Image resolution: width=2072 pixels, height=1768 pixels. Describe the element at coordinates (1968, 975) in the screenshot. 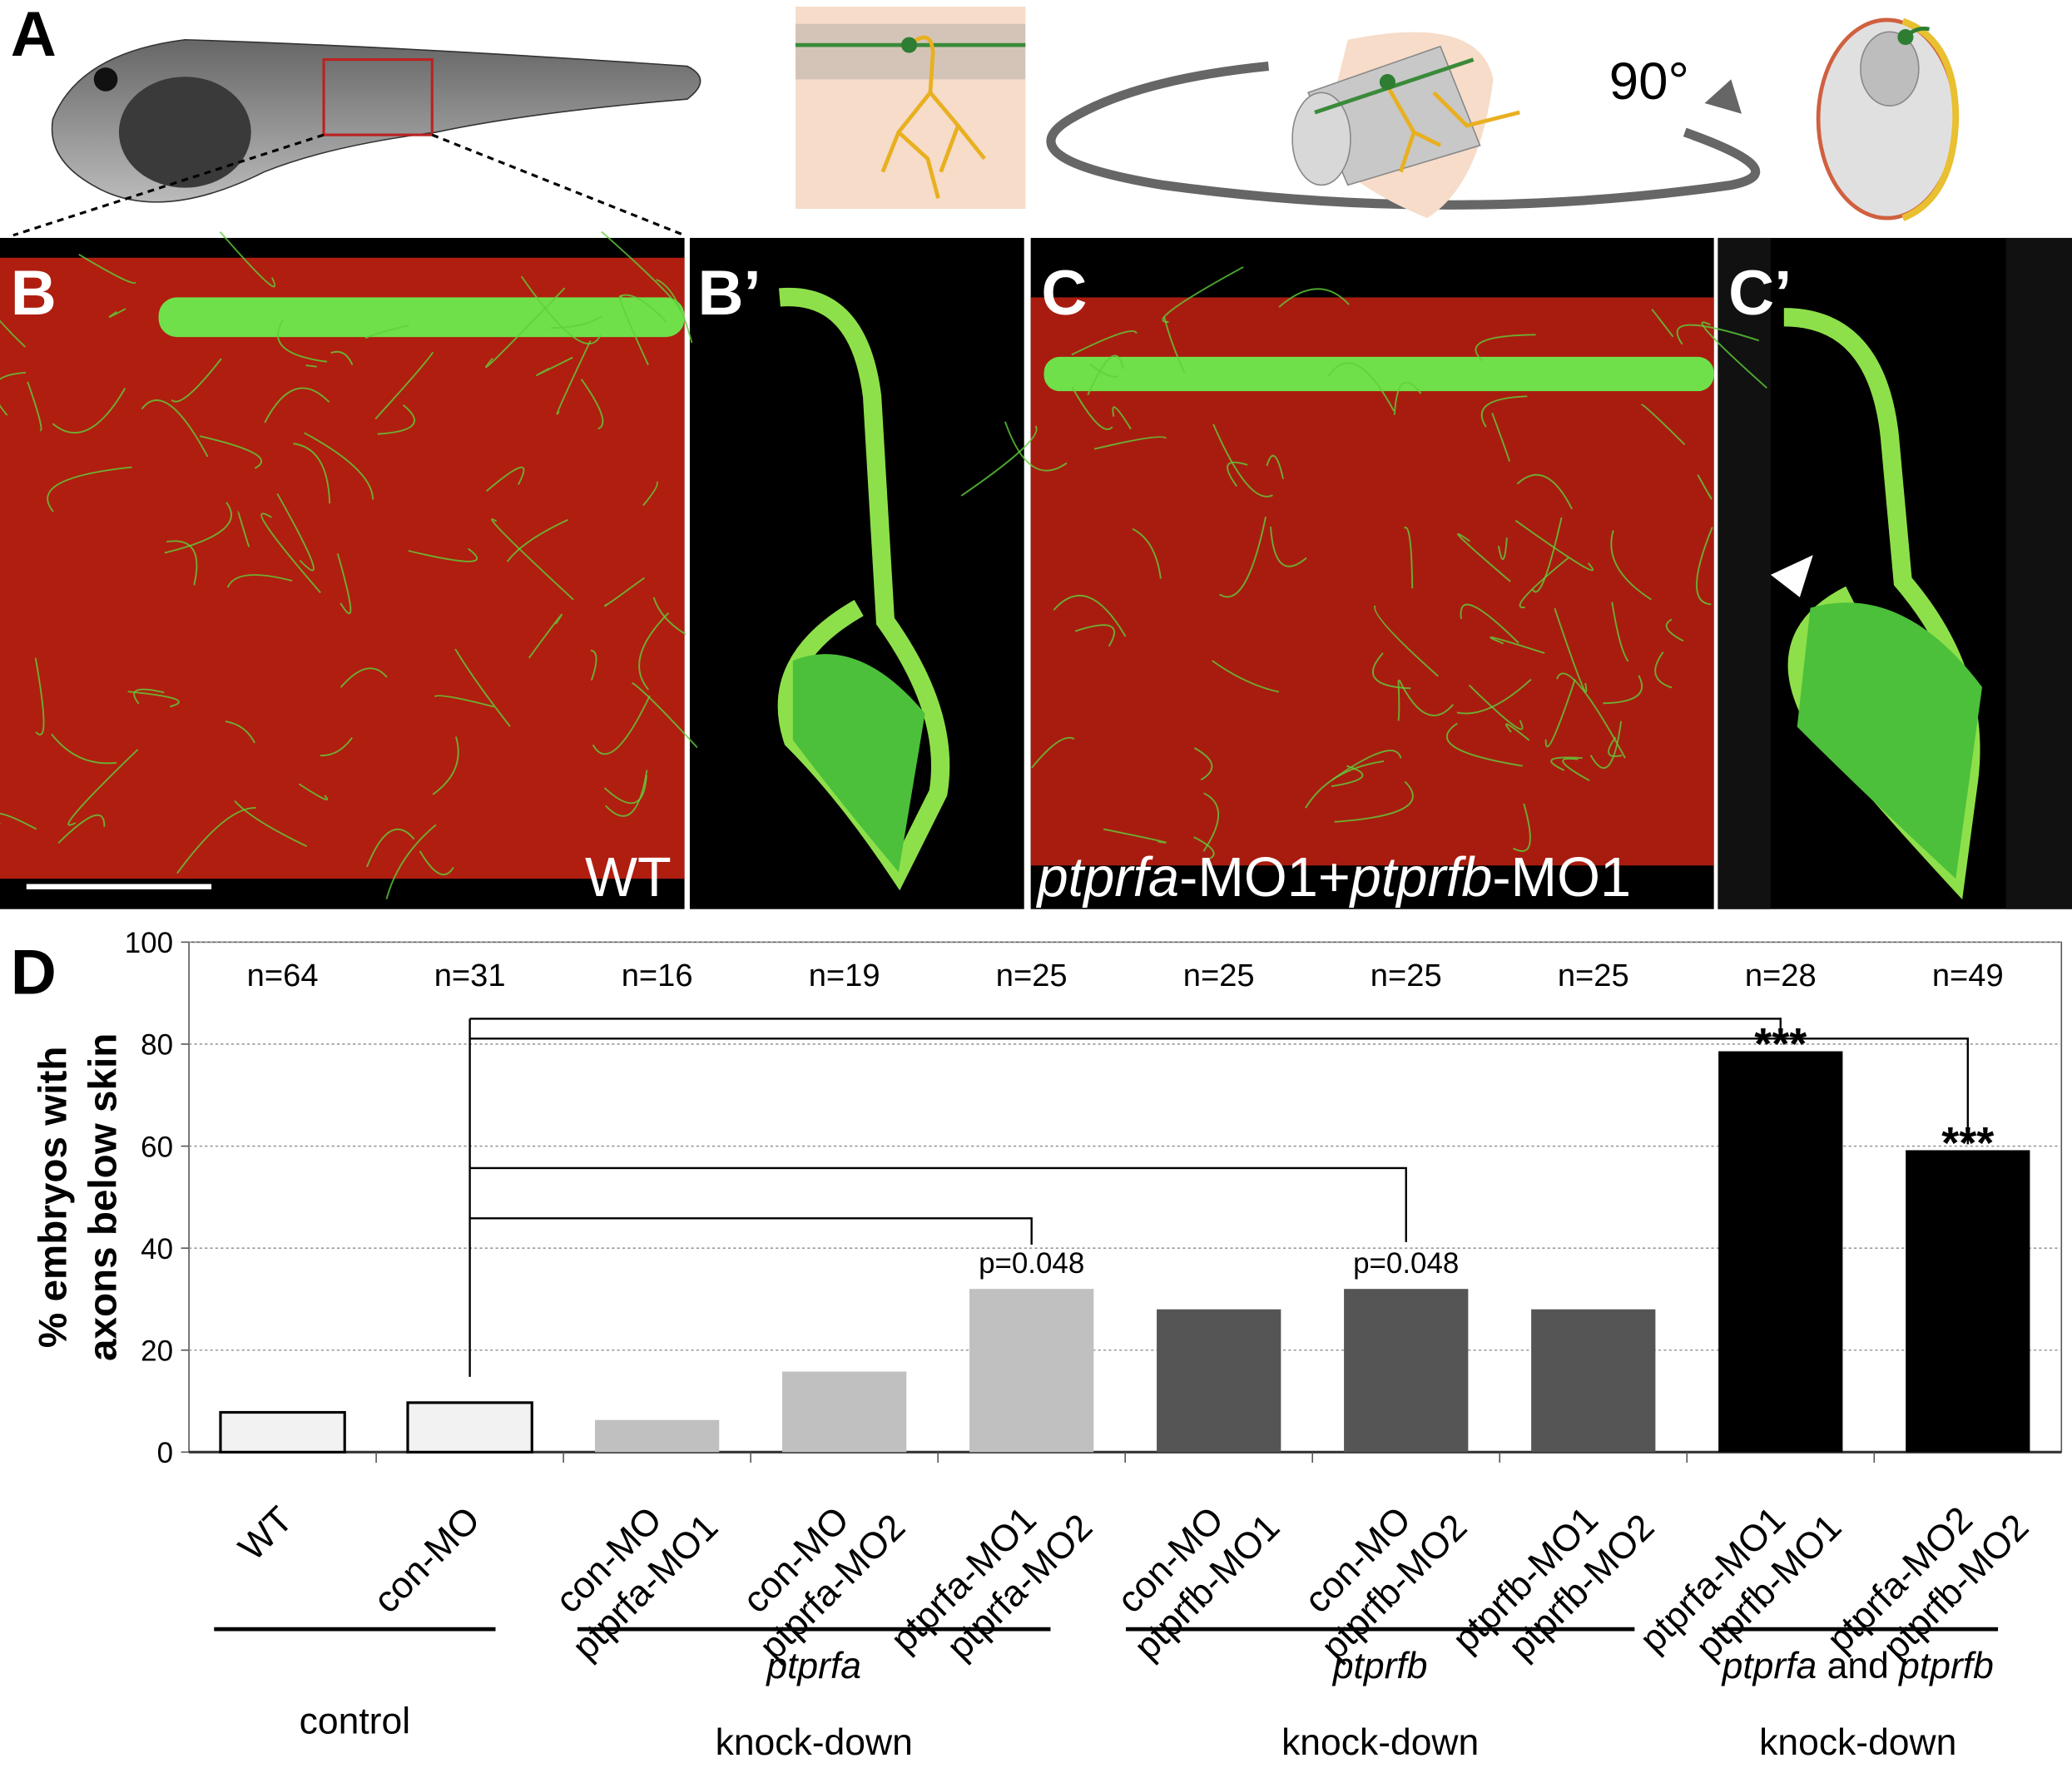

I see `n-label: n=49` at that location.